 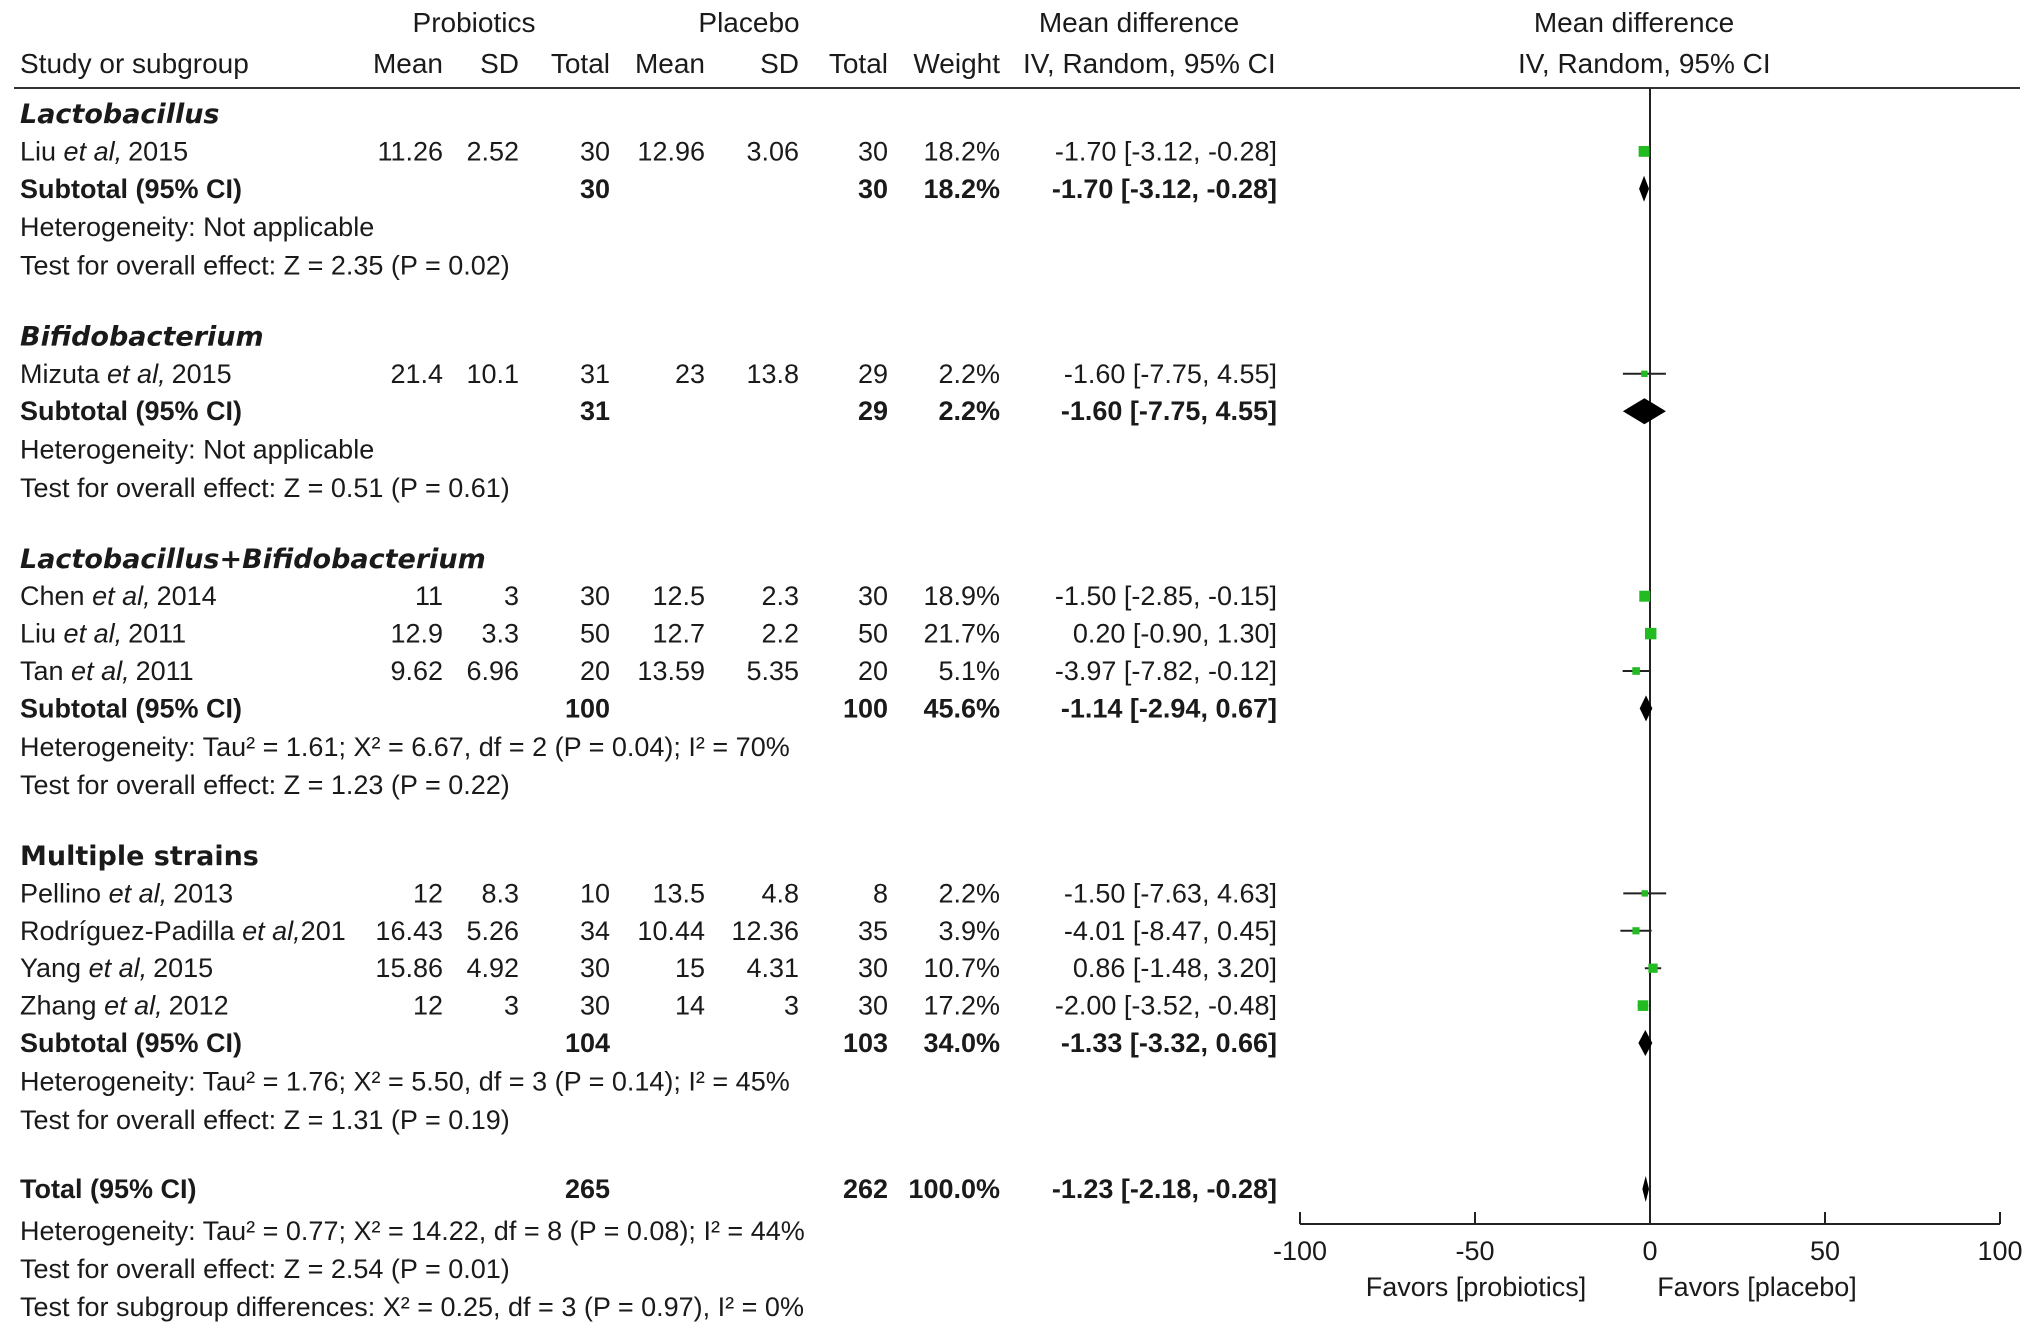 I want to click on total-label: Total (95% CI), so click(x=108, y=1189).